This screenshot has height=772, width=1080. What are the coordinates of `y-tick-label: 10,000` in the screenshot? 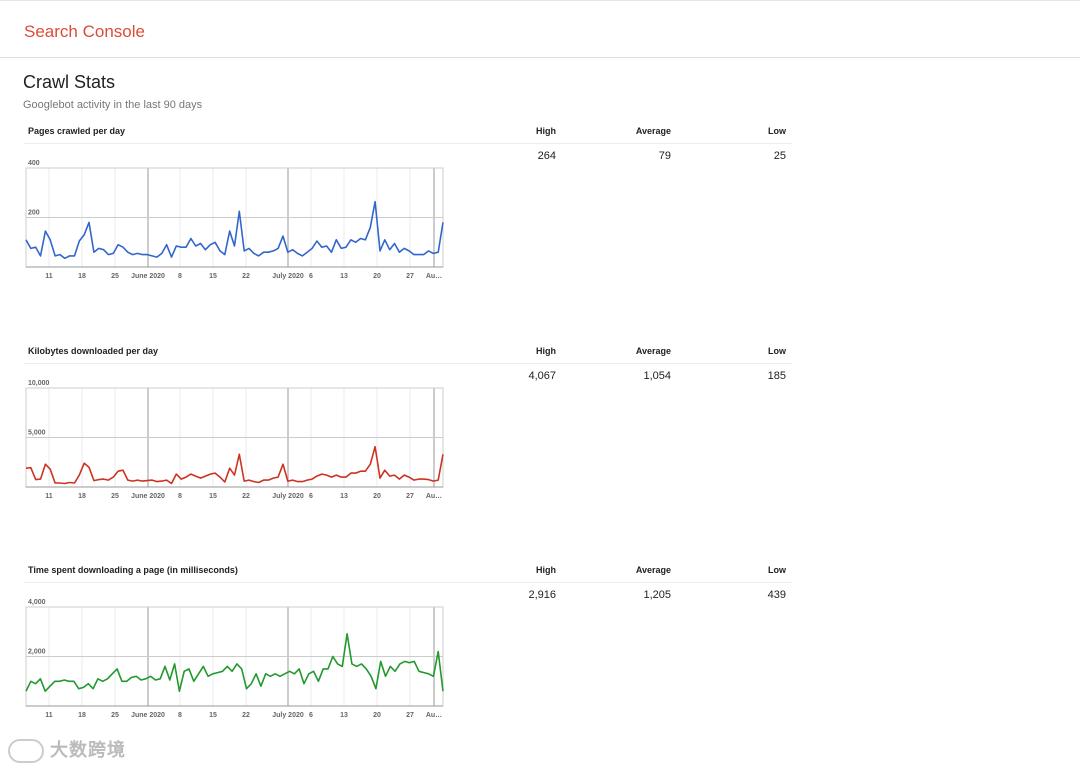 It's located at (39, 383).